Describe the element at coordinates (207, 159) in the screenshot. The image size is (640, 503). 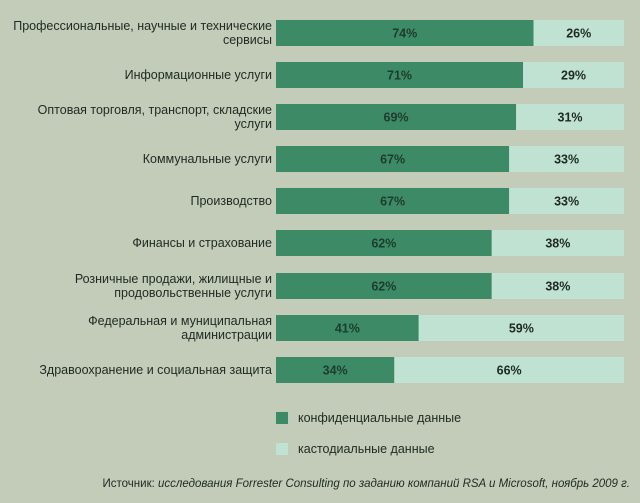
I see `category-label: Коммунальные услуги` at that location.